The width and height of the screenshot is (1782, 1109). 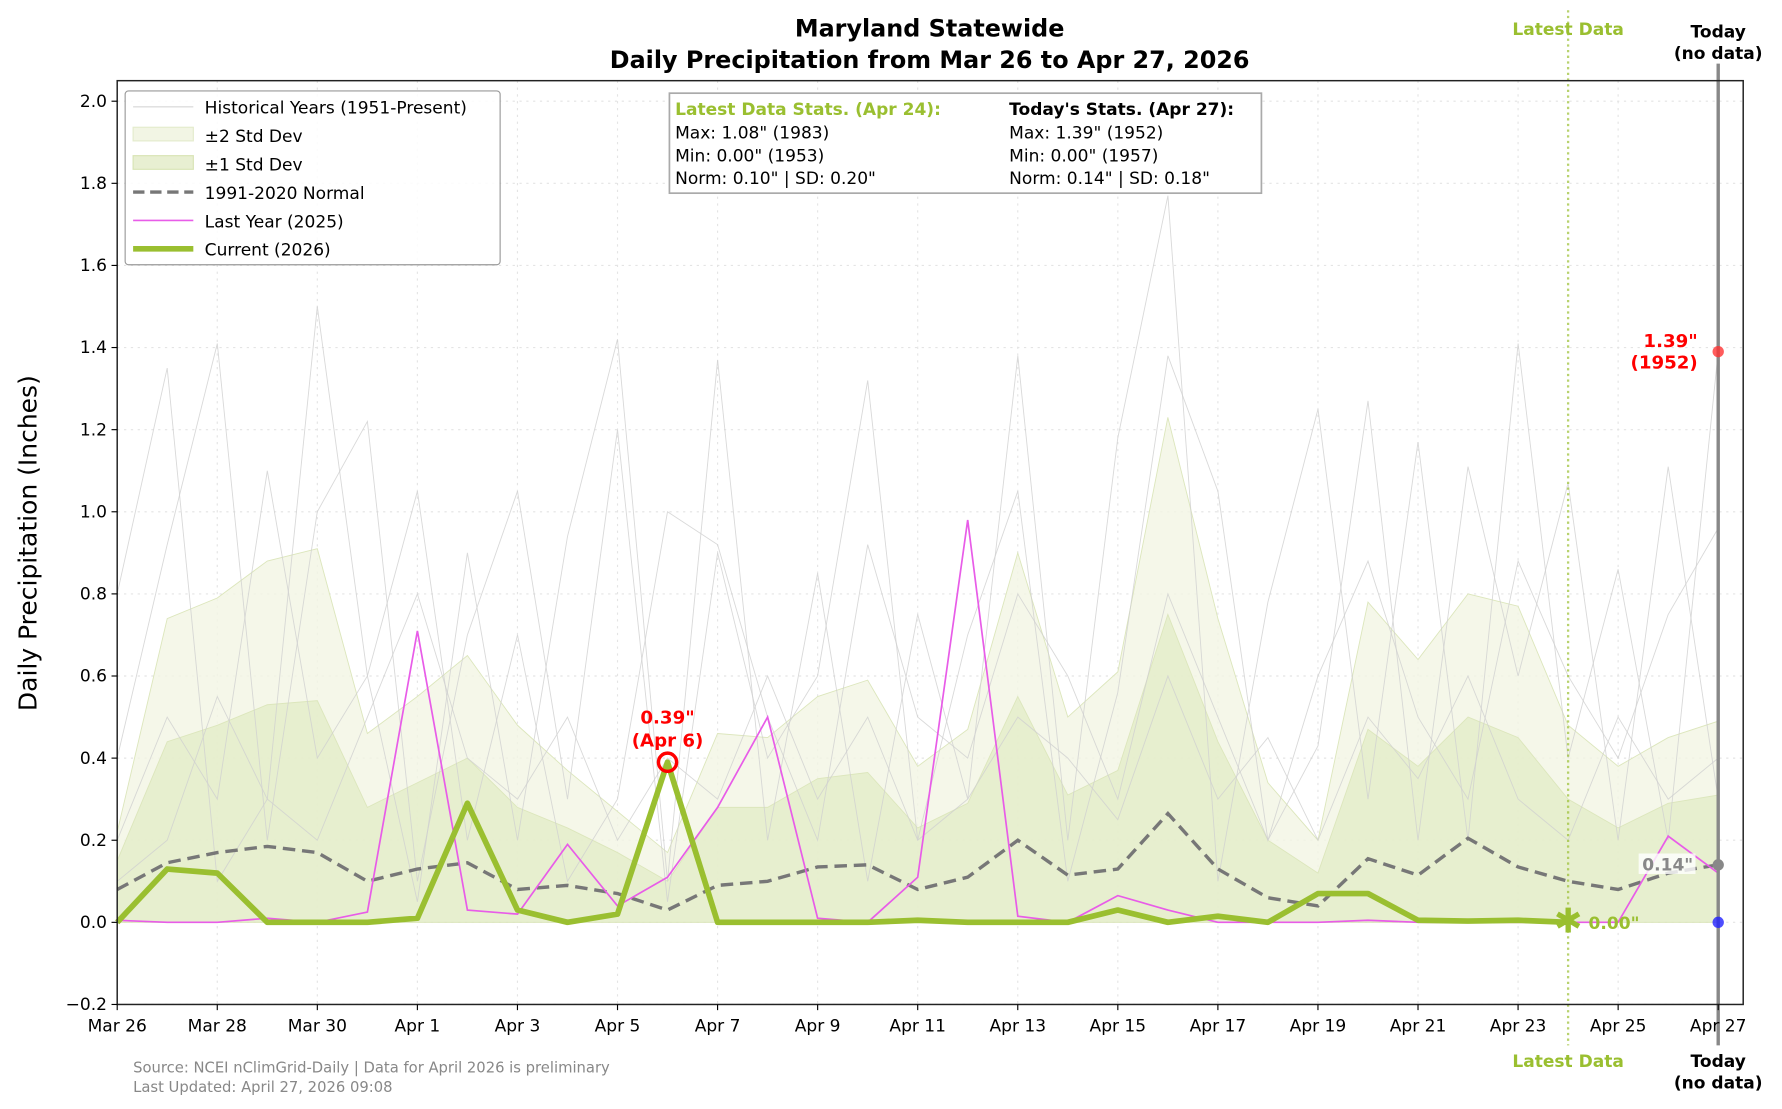 What do you see at coordinates (418, 1027) in the screenshot?
I see `x-tick-label: Apr 1` at bounding box center [418, 1027].